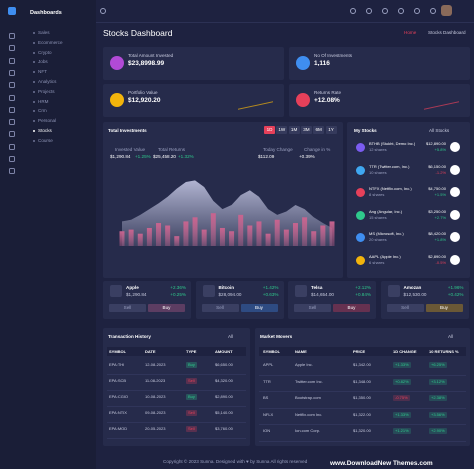  Describe the element at coordinates (44, 32) in the screenshot. I see `menu-item: Sales` at that location.